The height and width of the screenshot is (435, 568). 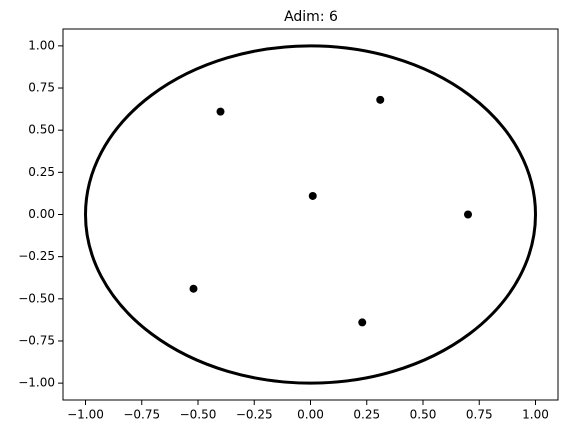 What do you see at coordinates (479, 415) in the screenshot?
I see `x-tick-label: 0.75` at bounding box center [479, 415].